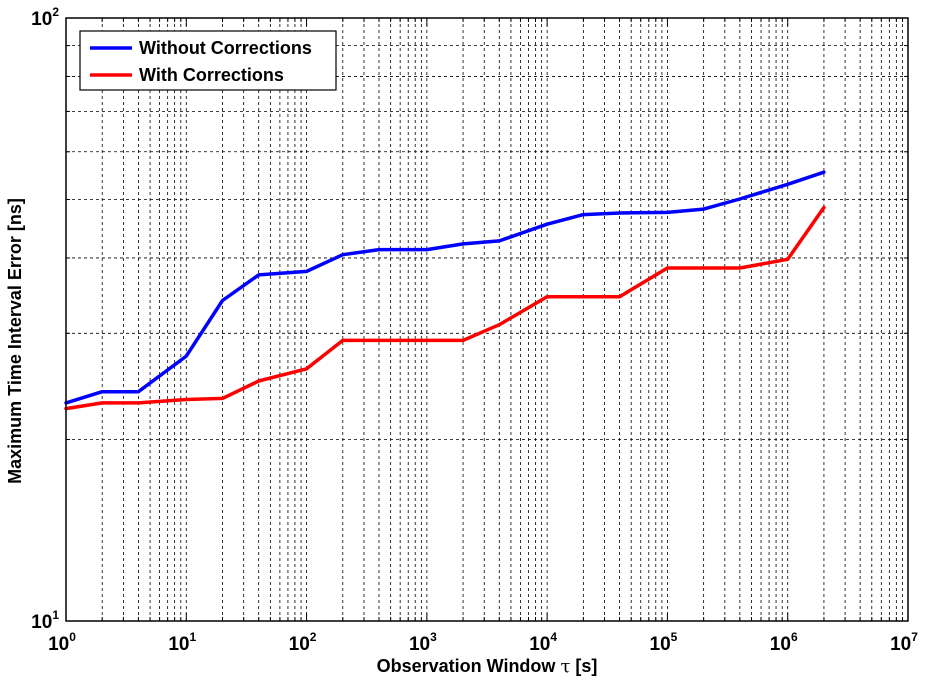 The width and height of the screenshot is (930, 685). What do you see at coordinates (487, 666) in the screenshot?
I see `x-axis-label: Observation Window τ [s]` at bounding box center [487, 666].